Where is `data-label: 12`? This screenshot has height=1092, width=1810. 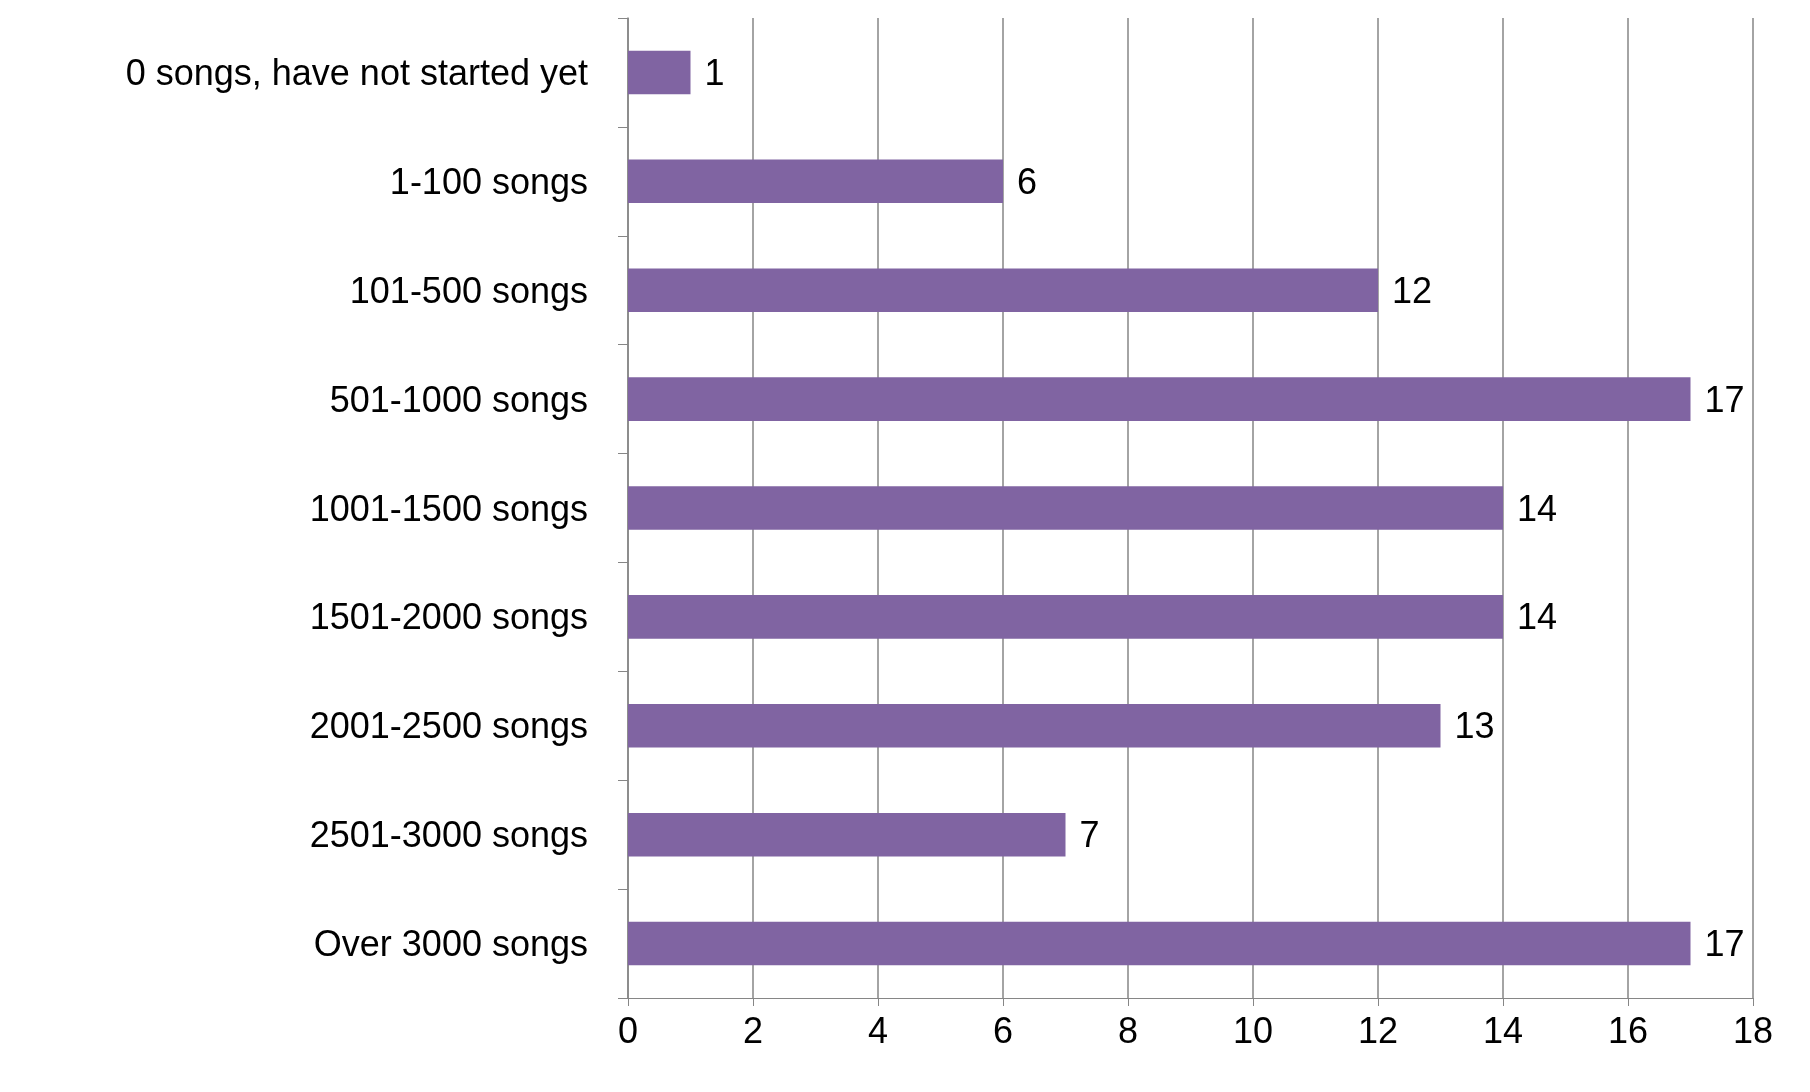
data-label: 12 is located at coordinates (1412, 290).